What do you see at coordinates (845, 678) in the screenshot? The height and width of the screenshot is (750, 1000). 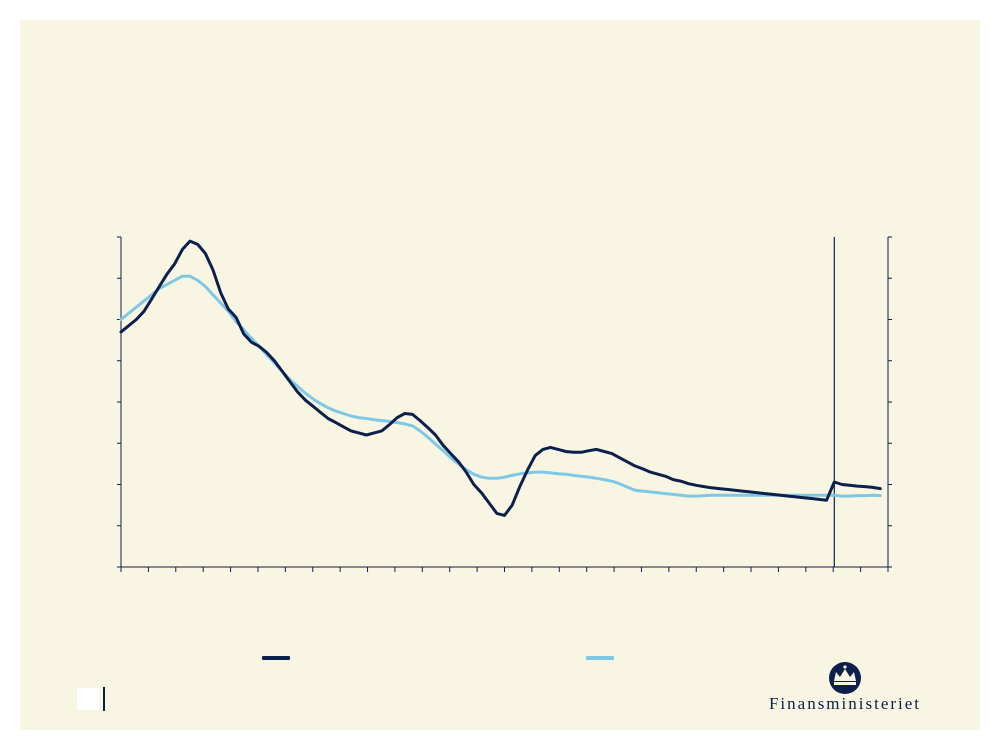 I see `crown-icon` at bounding box center [845, 678].